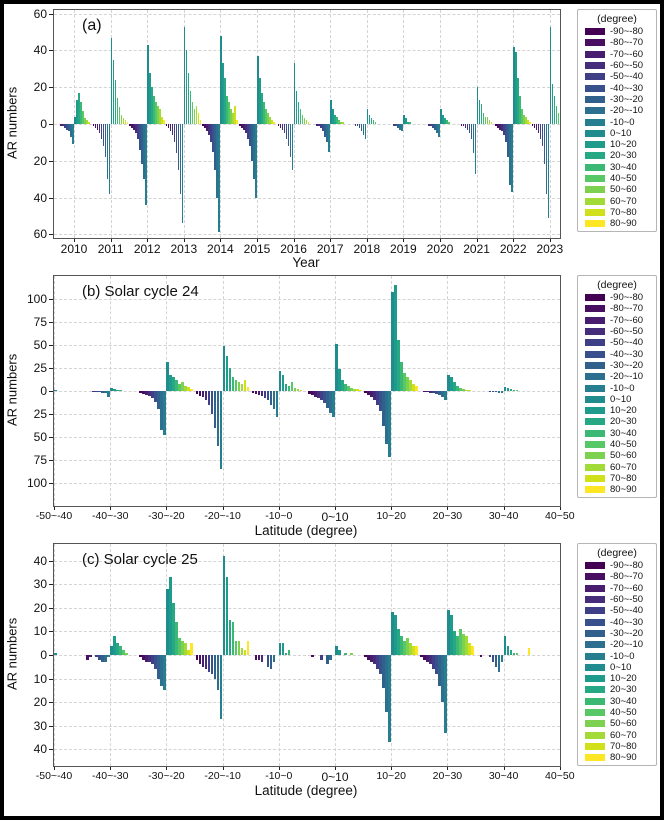 The image size is (664, 820). I want to click on bar--30~-20-50~60, so click(182, 386).